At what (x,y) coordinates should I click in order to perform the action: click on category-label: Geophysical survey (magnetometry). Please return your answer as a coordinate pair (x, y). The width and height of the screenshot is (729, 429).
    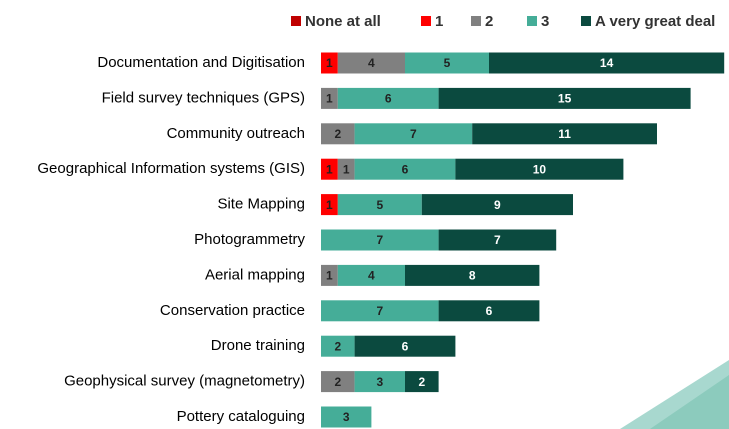
    Looking at the image, I should click on (184, 381).